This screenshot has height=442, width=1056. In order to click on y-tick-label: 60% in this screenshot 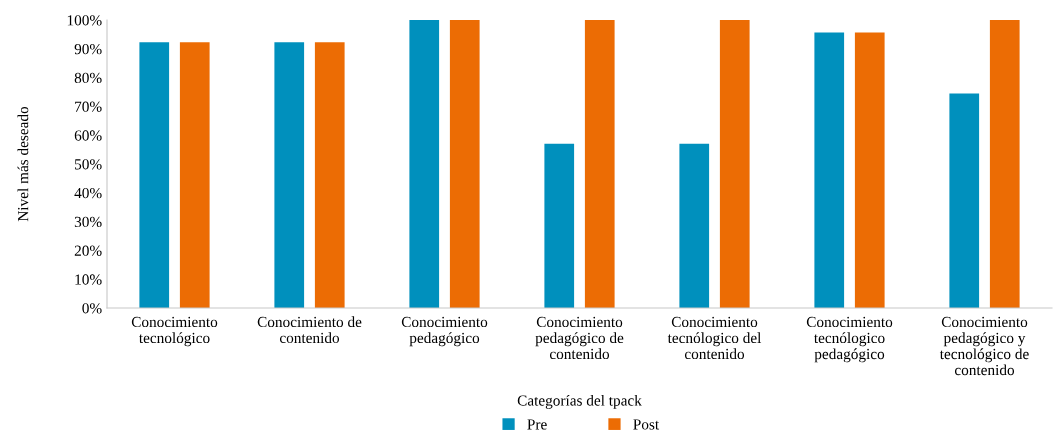, I will do `click(88, 135)`.